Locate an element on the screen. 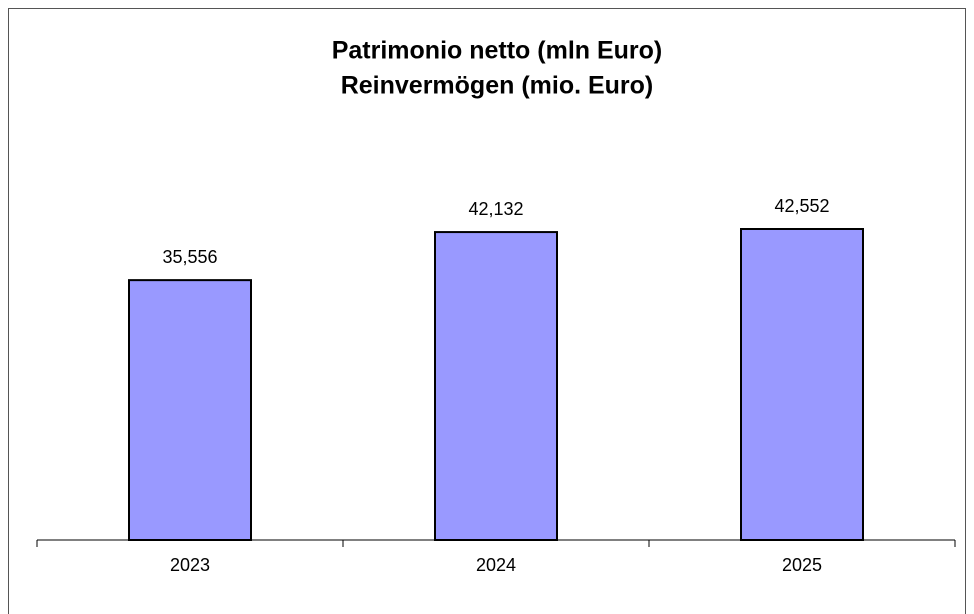 The image size is (974, 614). x-tick-label: 2023 is located at coordinates (190, 565).